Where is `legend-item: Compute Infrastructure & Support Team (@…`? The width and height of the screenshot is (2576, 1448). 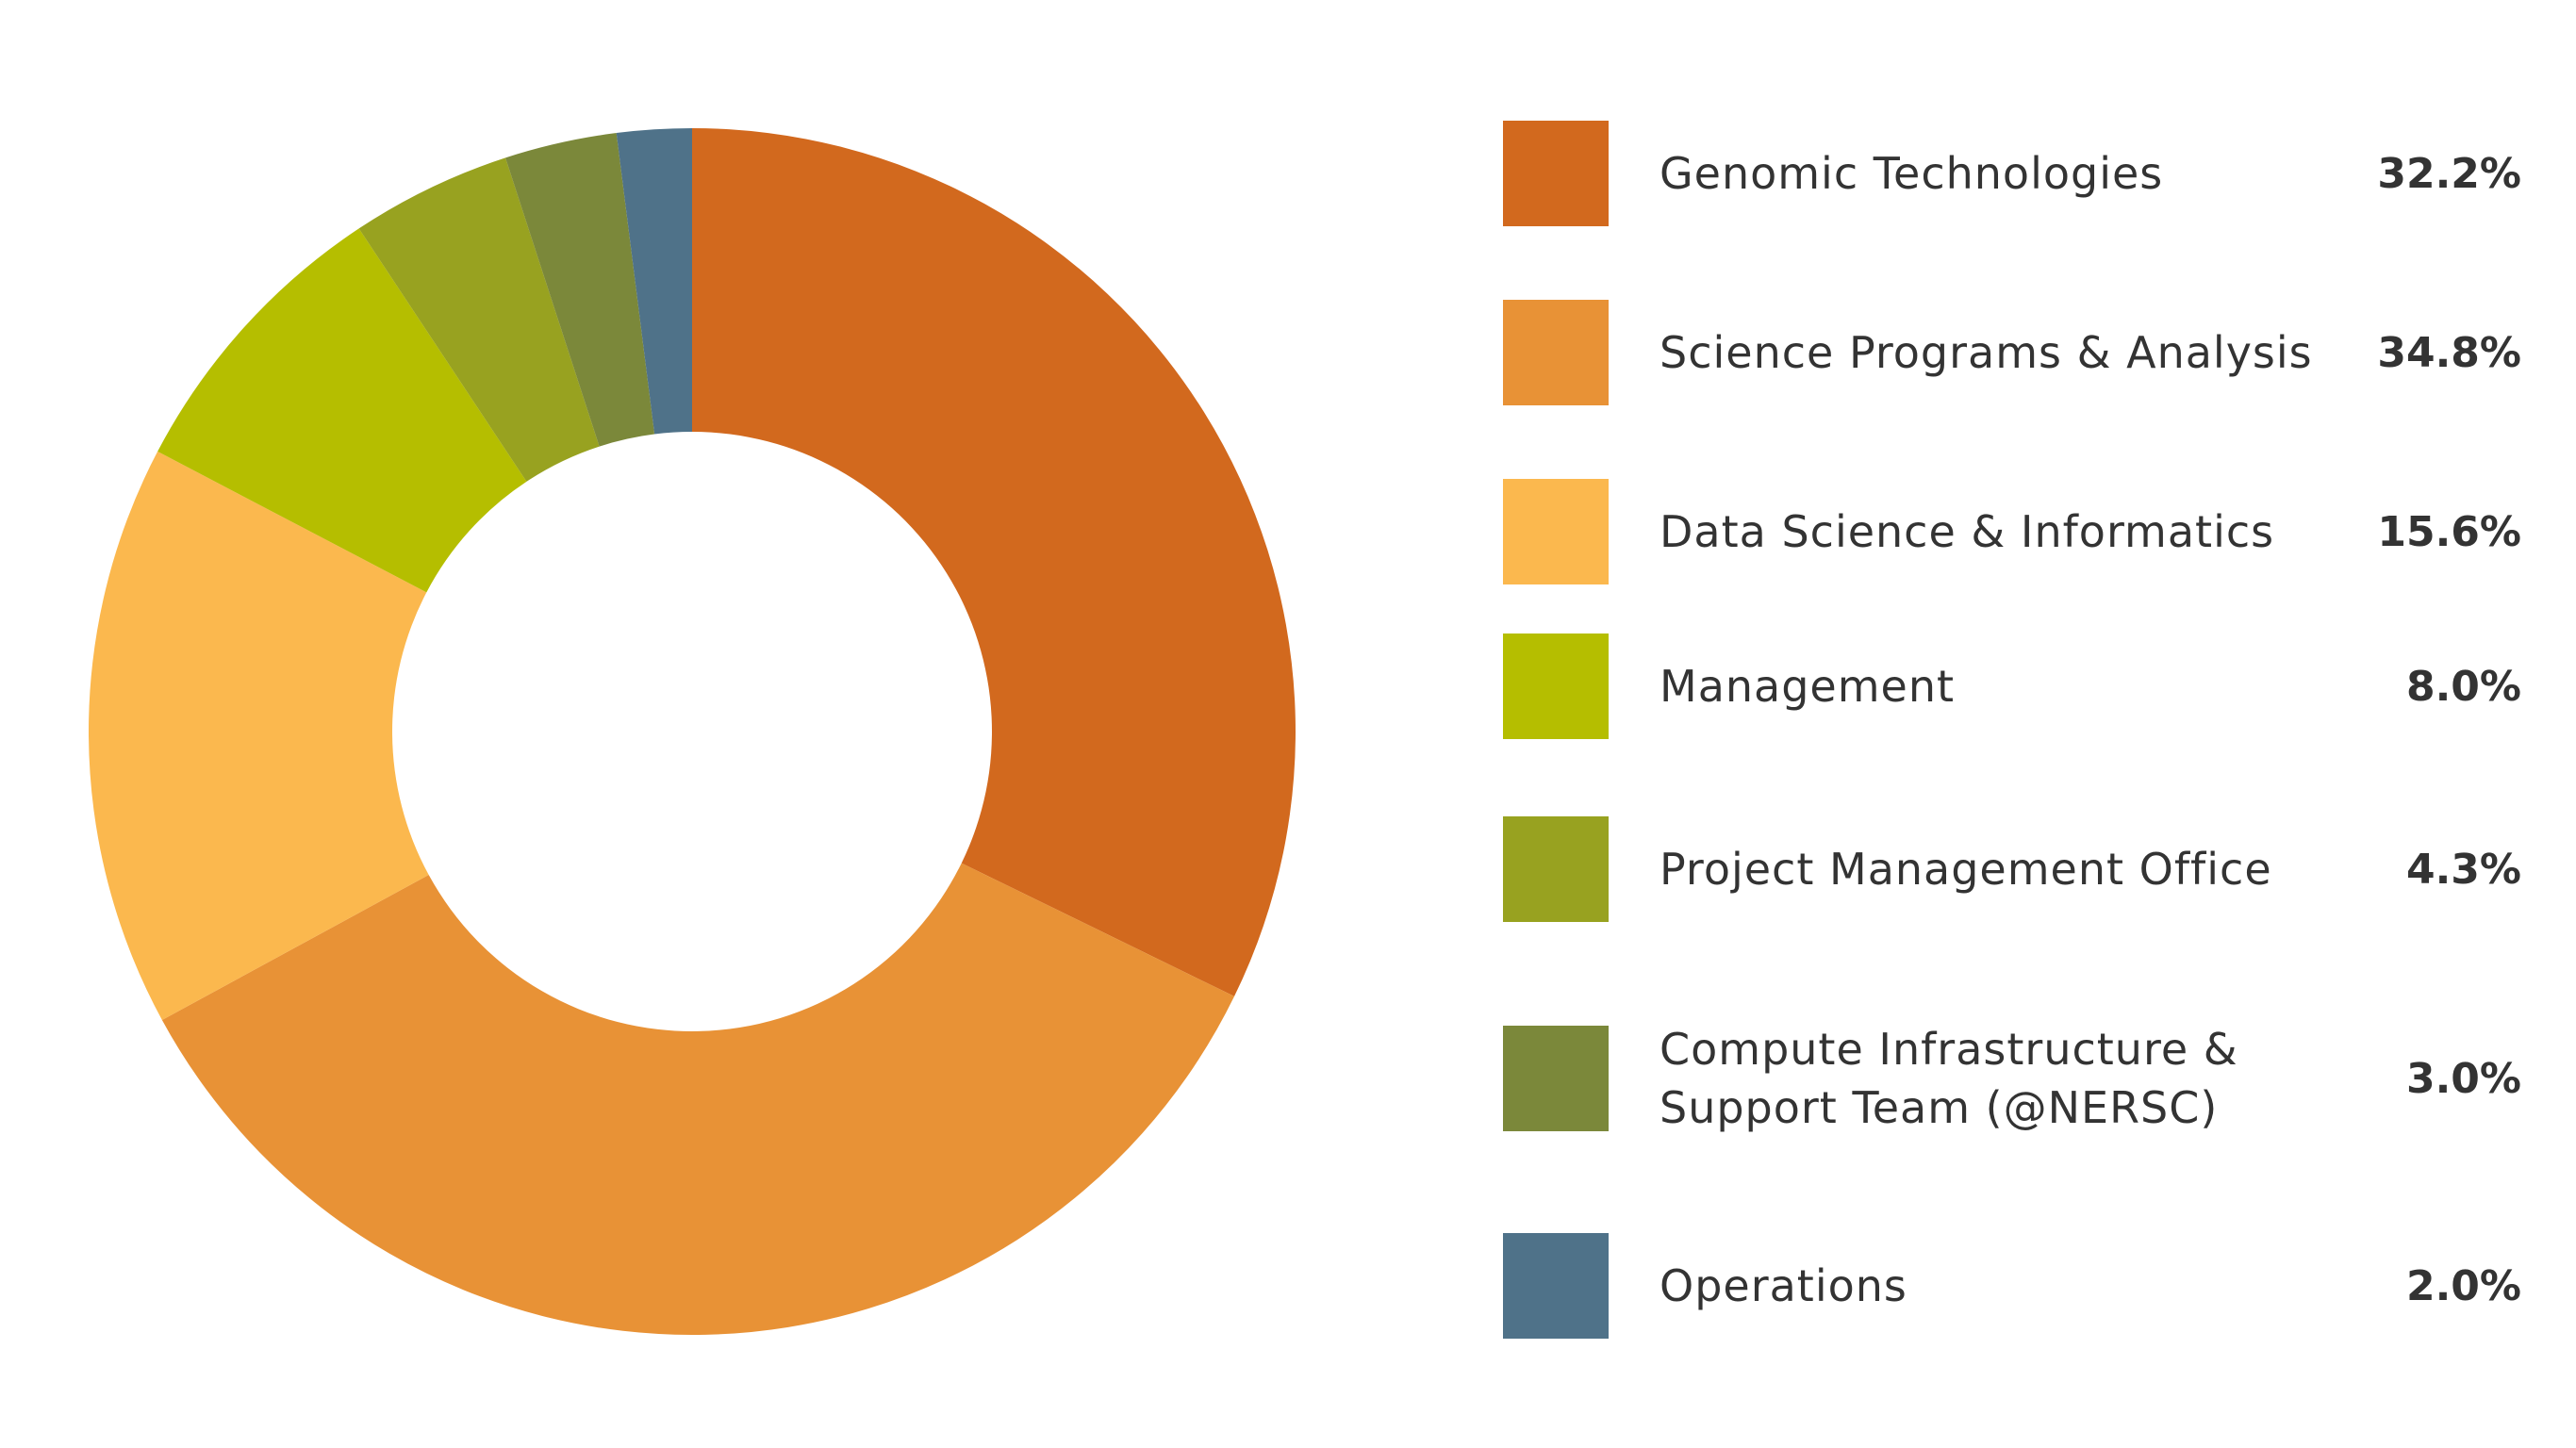 legend-item: Compute Infrastructure & Support Team (@… is located at coordinates (2012, 1078).